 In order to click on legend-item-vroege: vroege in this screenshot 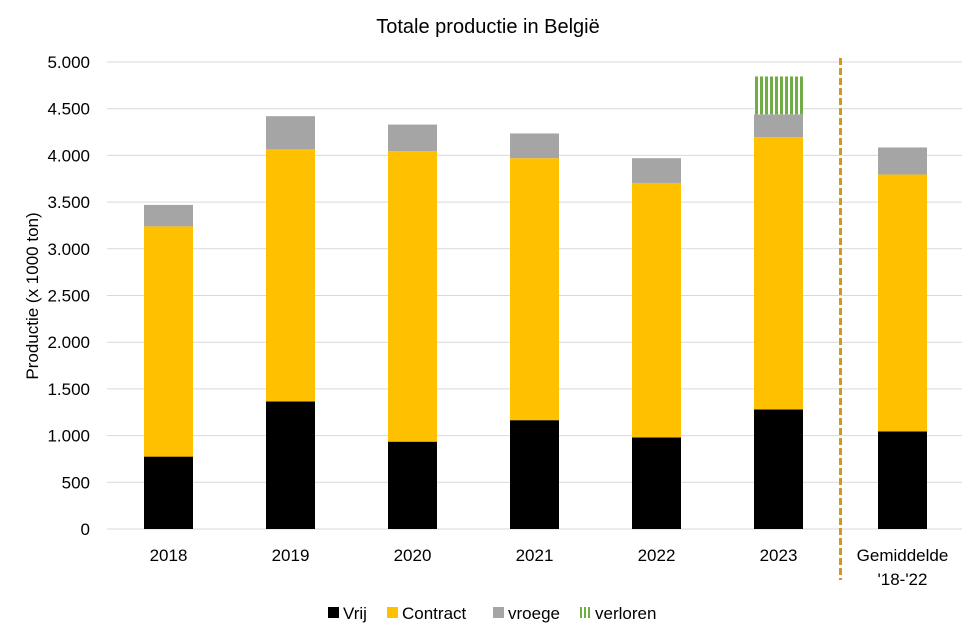, I will do `click(526, 613)`.